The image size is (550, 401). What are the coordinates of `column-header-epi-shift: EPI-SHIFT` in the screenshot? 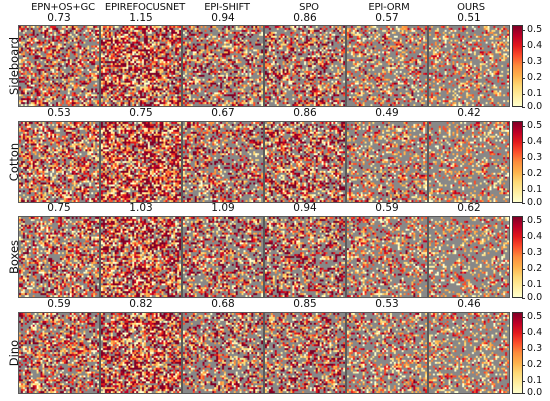 It's located at (227, 7).